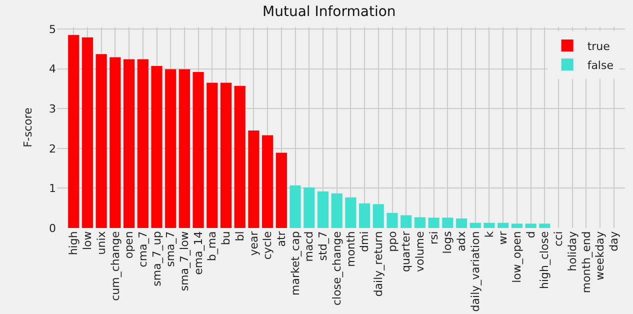 The height and width of the screenshot is (314, 633). What do you see at coordinates (171, 249) in the screenshot?
I see `x-tick-label: sma_7` at bounding box center [171, 249].